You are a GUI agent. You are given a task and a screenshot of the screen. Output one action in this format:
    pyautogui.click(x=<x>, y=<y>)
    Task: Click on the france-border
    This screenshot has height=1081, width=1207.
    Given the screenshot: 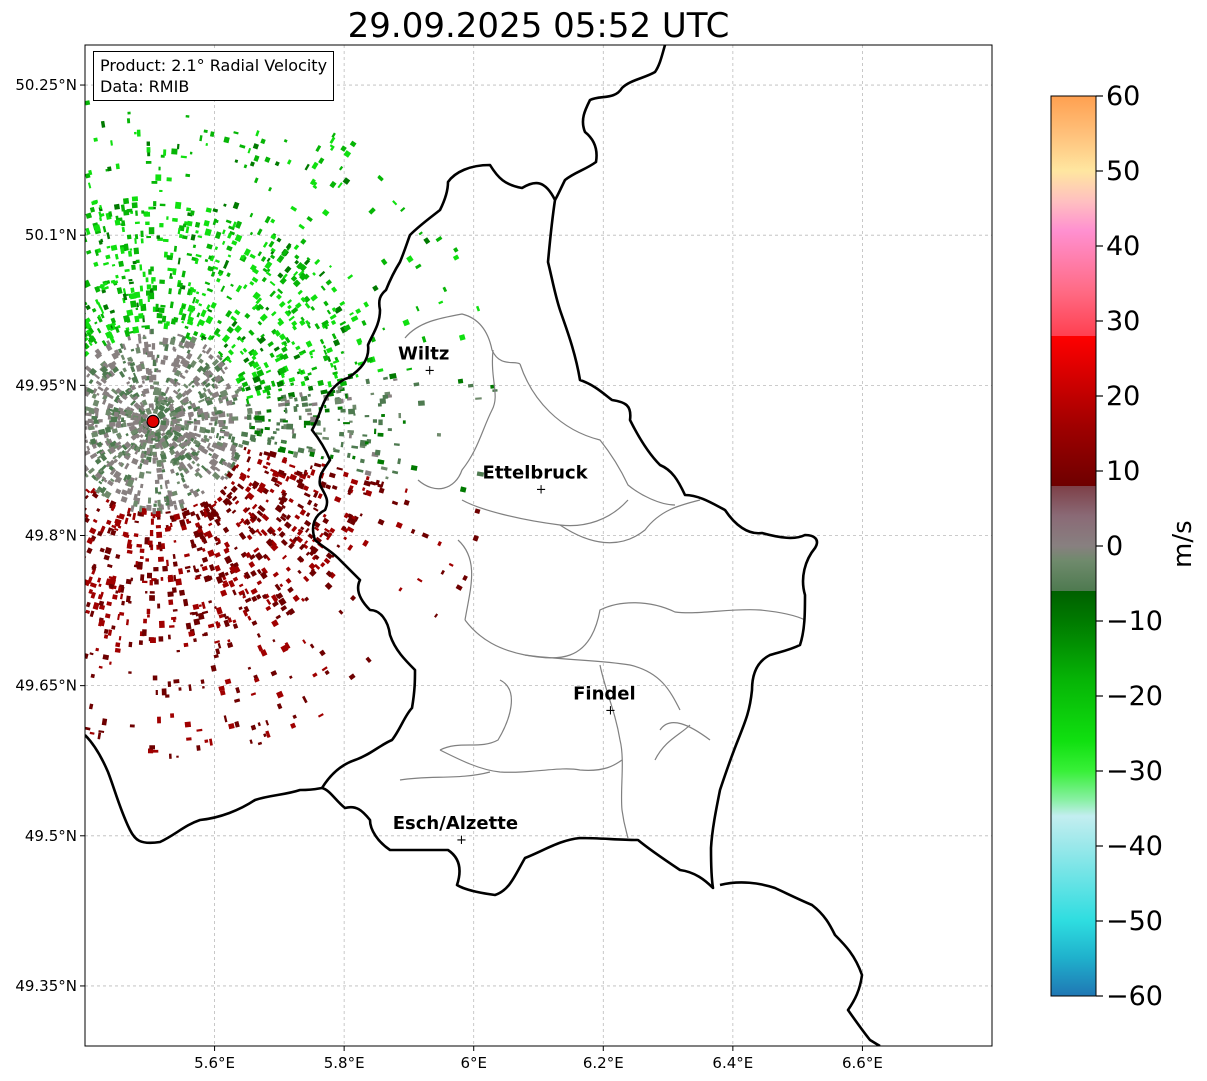 What is the action you would take?
    pyautogui.click(x=800, y=963)
    